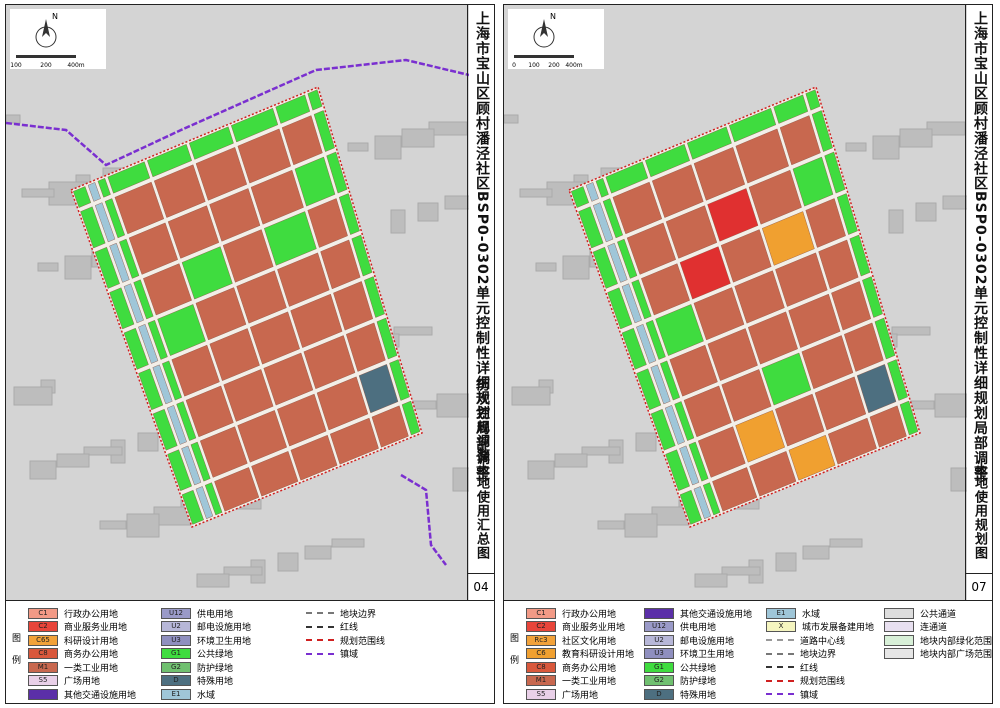 Image resolution: width=1000 pixels, height=708 pixels. Describe the element at coordinates (363, 641) in the screenshot. I see `legend-text: 规划范围线` at that location.